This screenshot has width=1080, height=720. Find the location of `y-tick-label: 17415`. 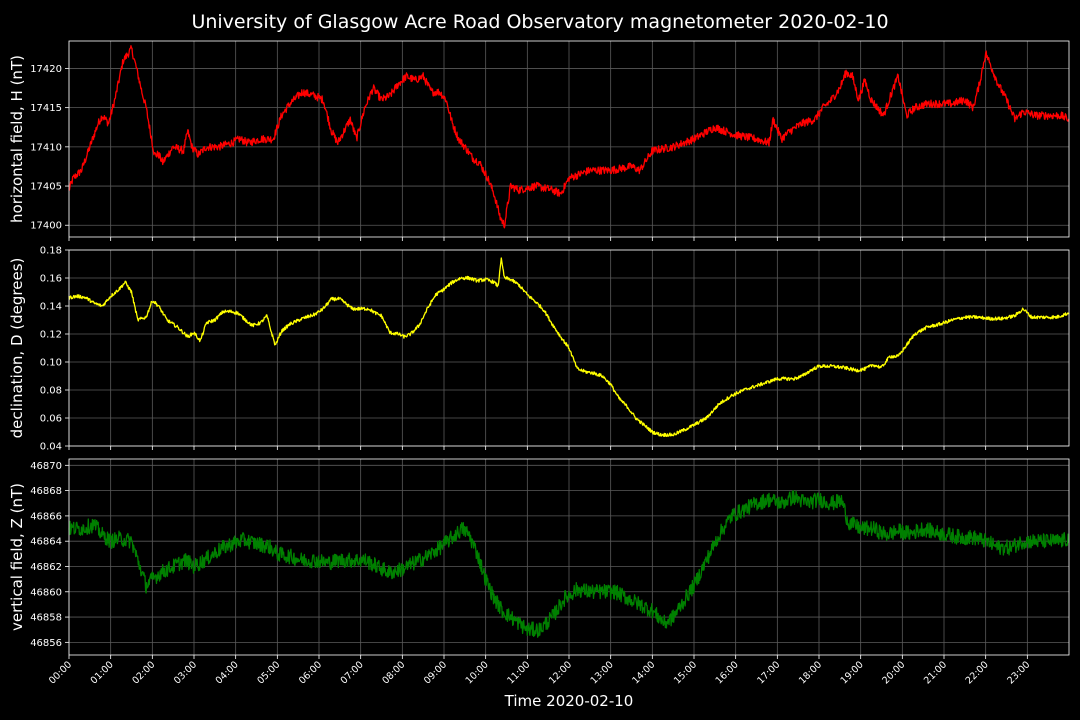

y-tick-label: 17415 is located at coordinates (46, 108).